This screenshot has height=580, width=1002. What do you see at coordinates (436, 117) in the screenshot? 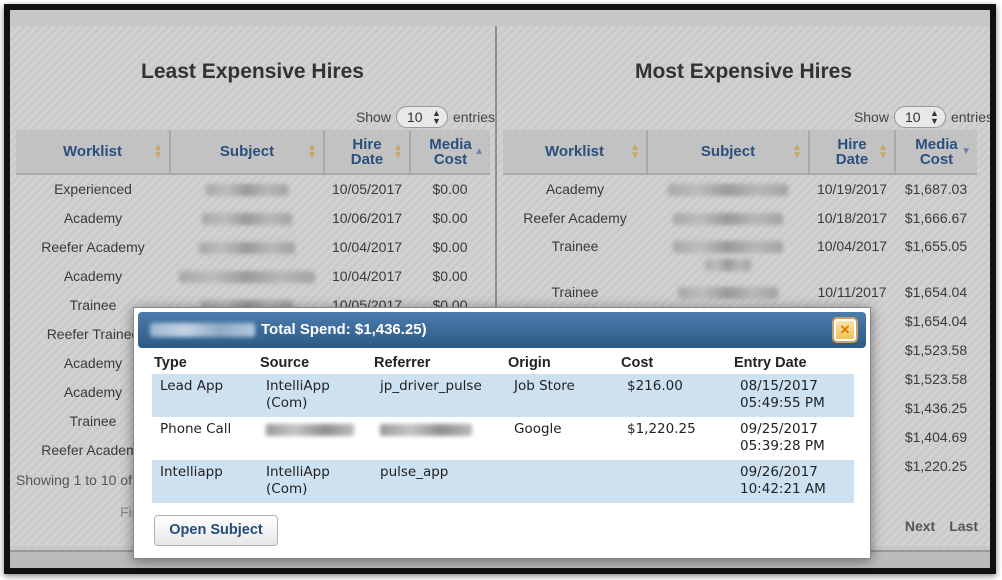
I see `updown-arrow-icon: ▲ ▼` at bounding box center [436, 117].